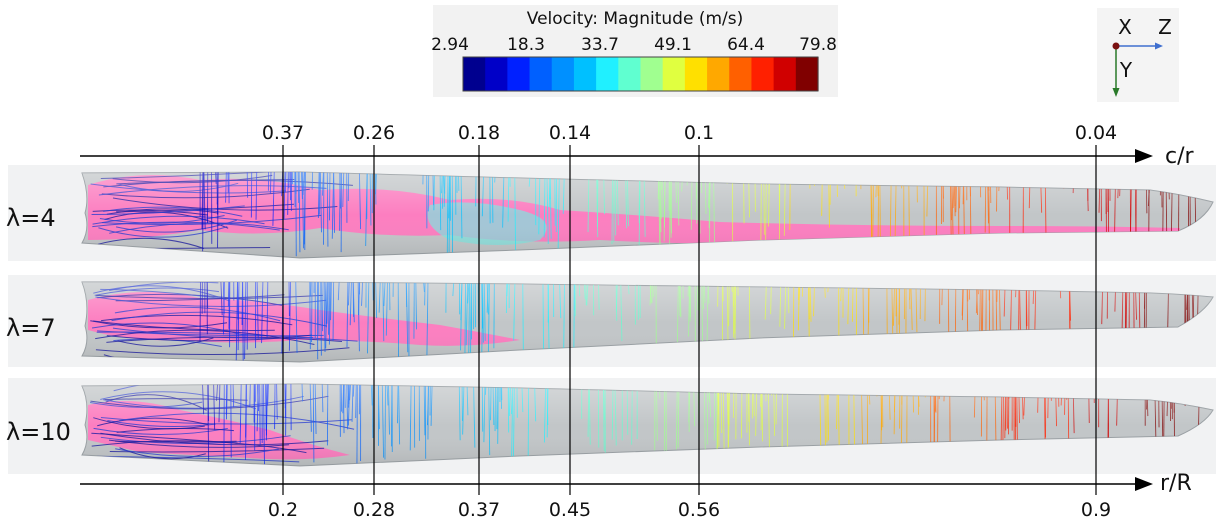 The height and width of the screenshot is (525, 1225). I want to click on bottom-axis-arrowhead, so click(1144, 484).